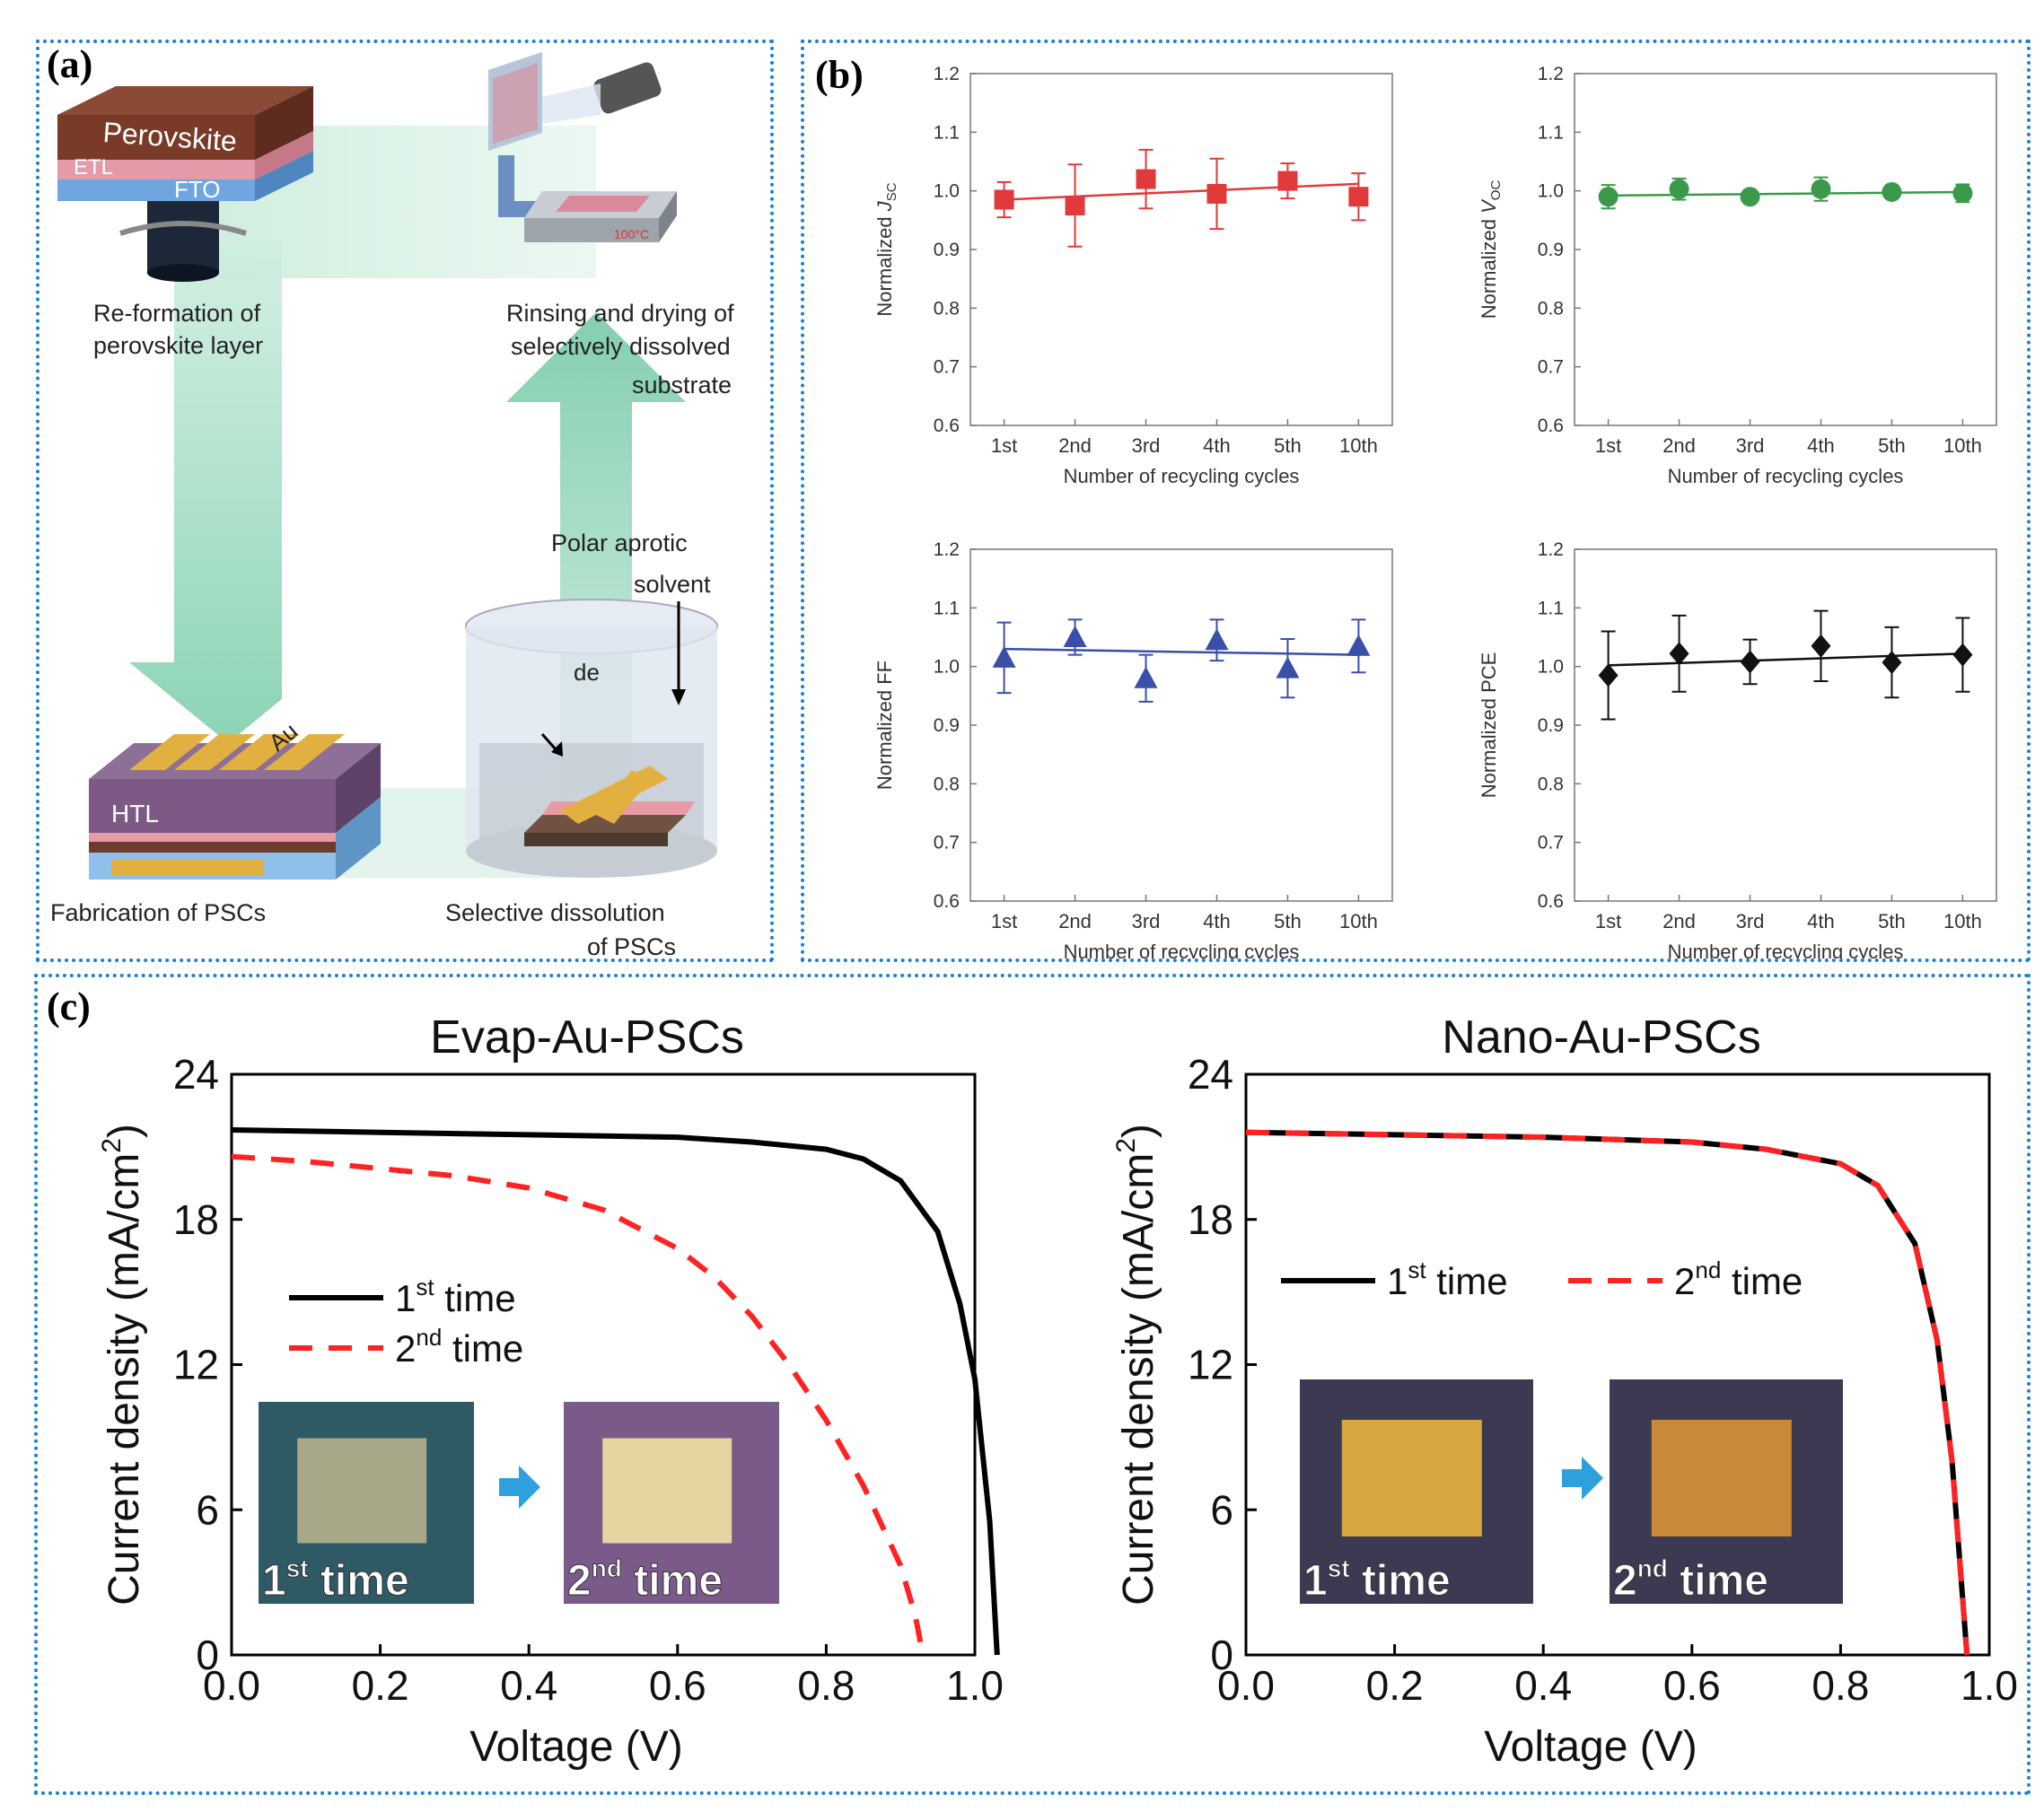  What do you see at coordinates (826, 1686) in the screenshot?
I see `x-tick-label: 0.8` at bounding box center [826, 1686].